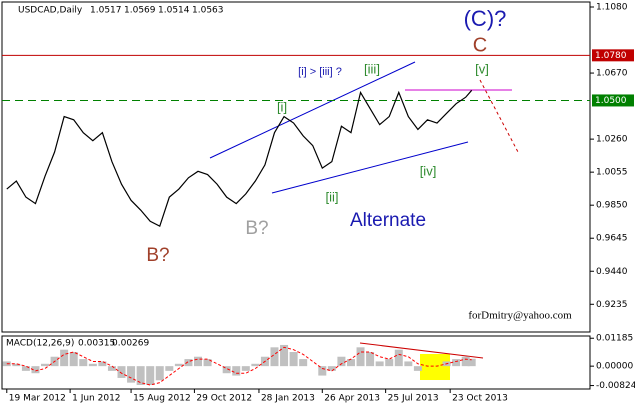  Describe the element at coordinates (208, 11) in the screenshot. I see `close: 1.0563` at that location.